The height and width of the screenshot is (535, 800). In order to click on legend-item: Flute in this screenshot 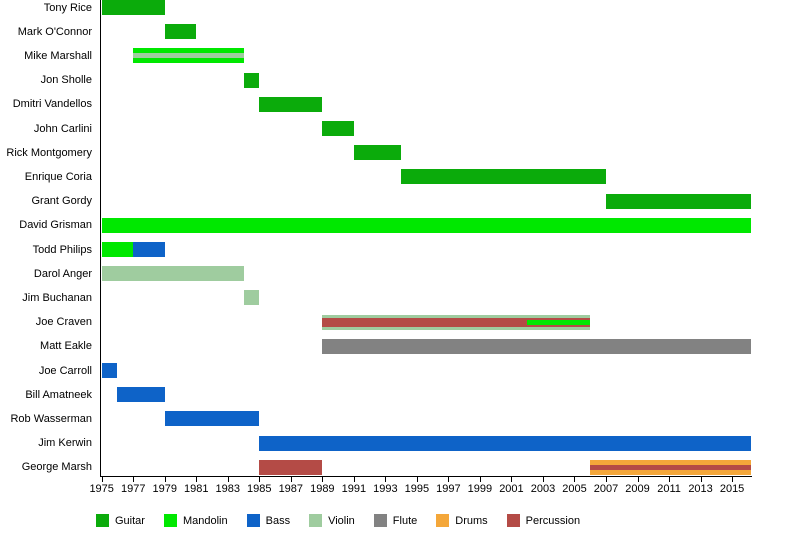, I will do `click(395, 520)`.